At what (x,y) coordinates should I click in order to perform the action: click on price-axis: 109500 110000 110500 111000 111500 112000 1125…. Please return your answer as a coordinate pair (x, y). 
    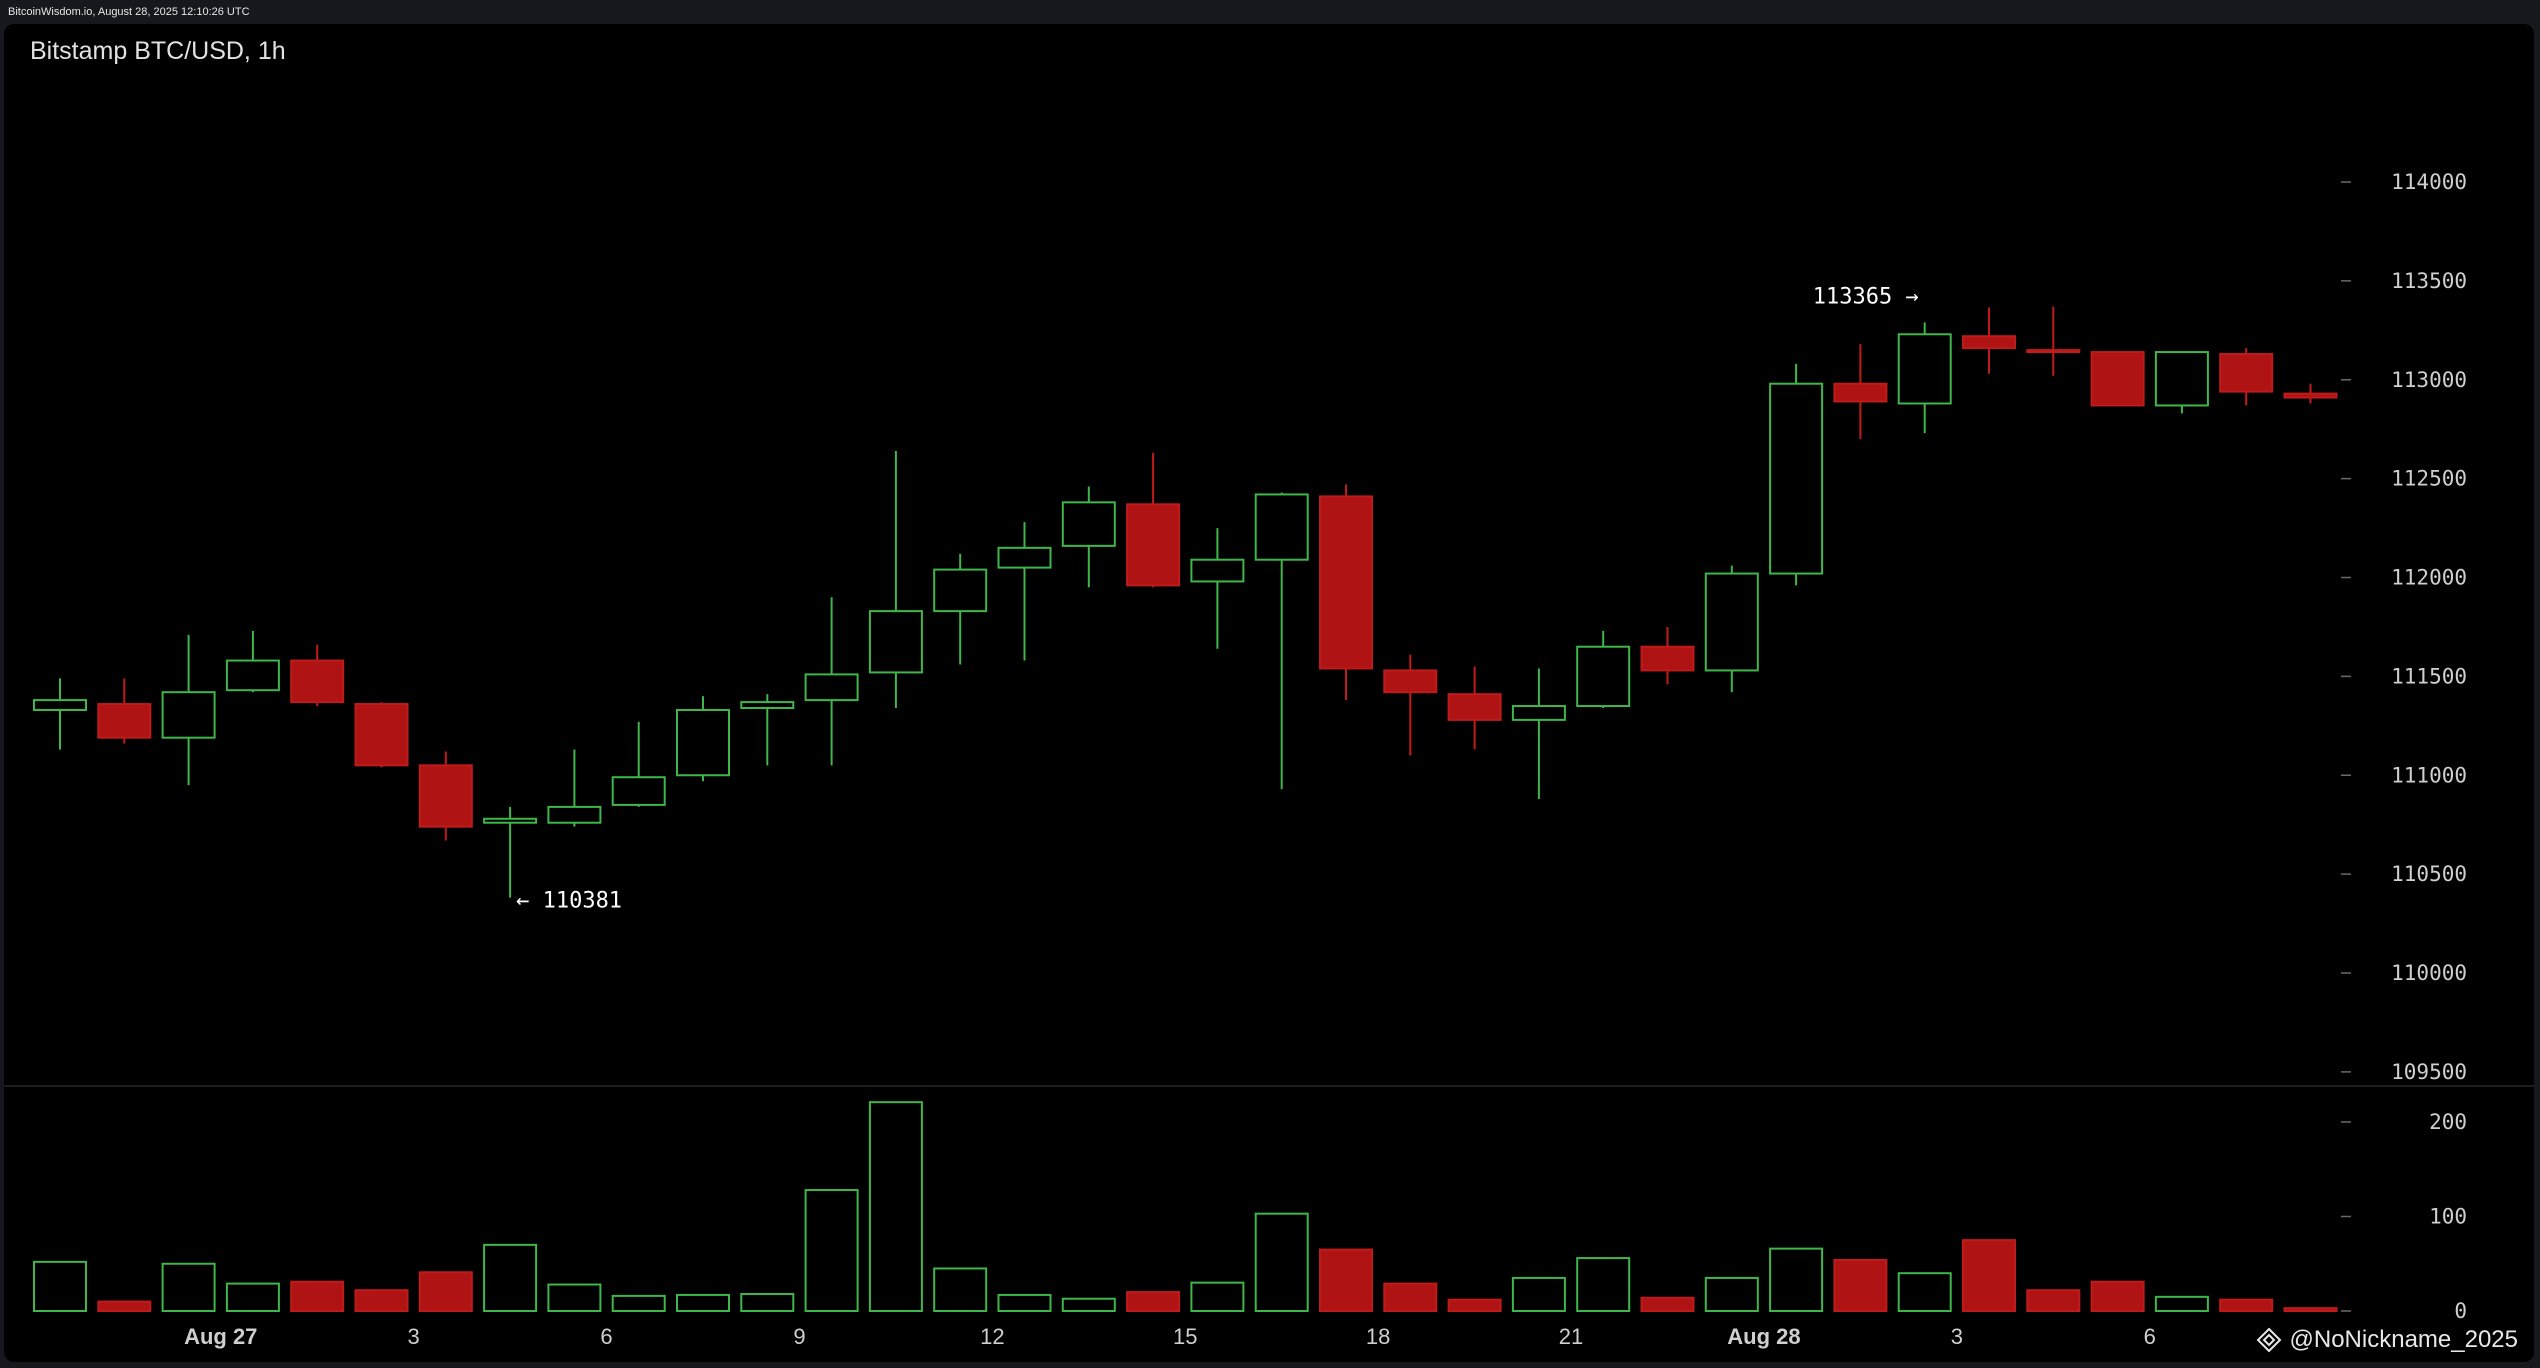
    Looking at the image, I should click on (2404, 627).